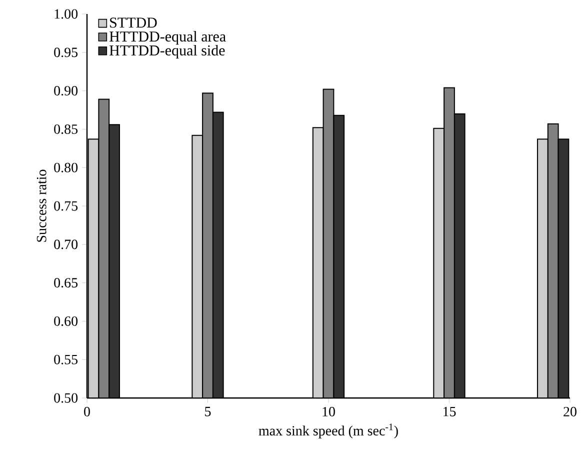 Image resolution: width=584 pixels, height=461 pixels. Describe the element at coordinates (66, 167) in the screenshot. I see `y-tick-label: 0.80` at that location.